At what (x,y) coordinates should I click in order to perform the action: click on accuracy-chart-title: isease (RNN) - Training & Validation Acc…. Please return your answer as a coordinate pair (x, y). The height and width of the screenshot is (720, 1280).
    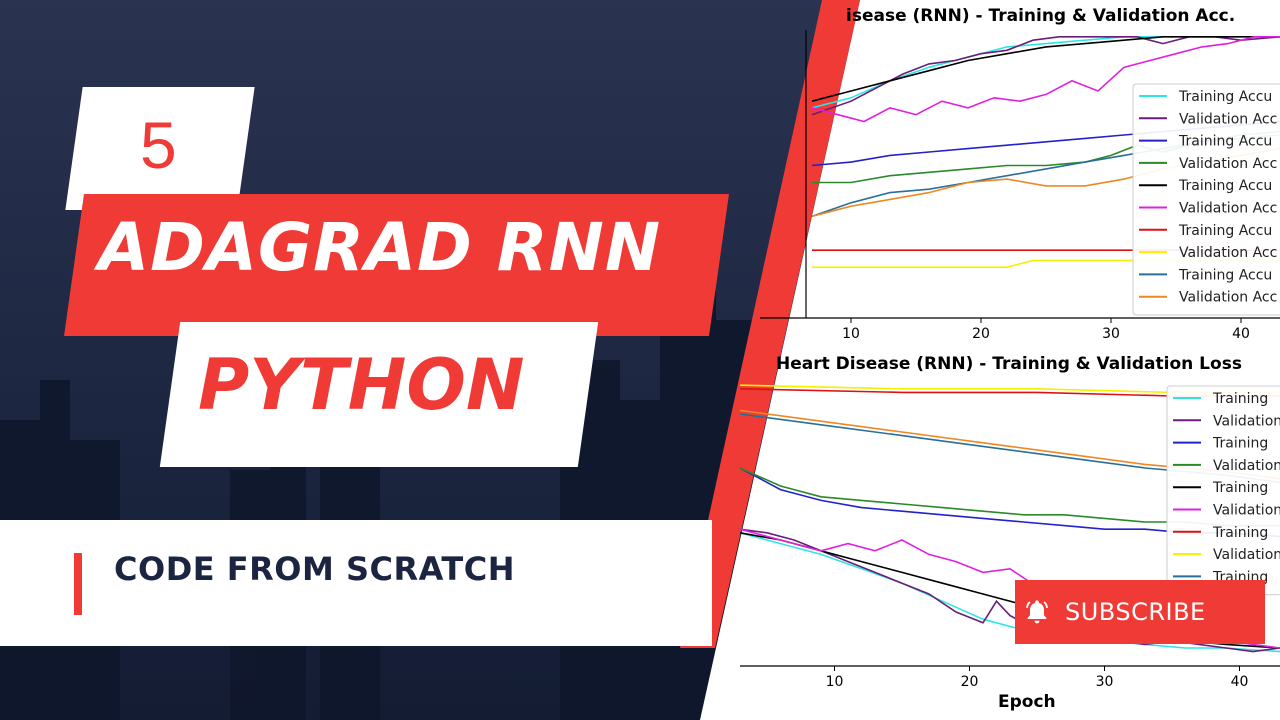
    Looking at the image, I should click on (1041, 16).